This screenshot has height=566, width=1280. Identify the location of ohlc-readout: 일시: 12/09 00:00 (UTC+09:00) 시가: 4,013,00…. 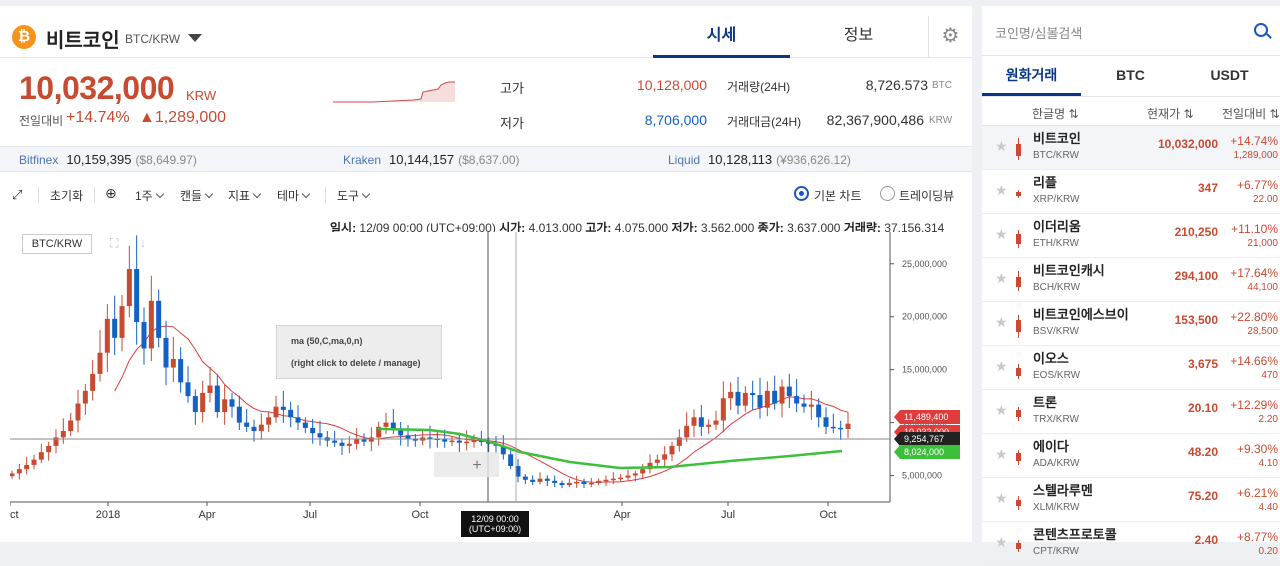
(637, 227).